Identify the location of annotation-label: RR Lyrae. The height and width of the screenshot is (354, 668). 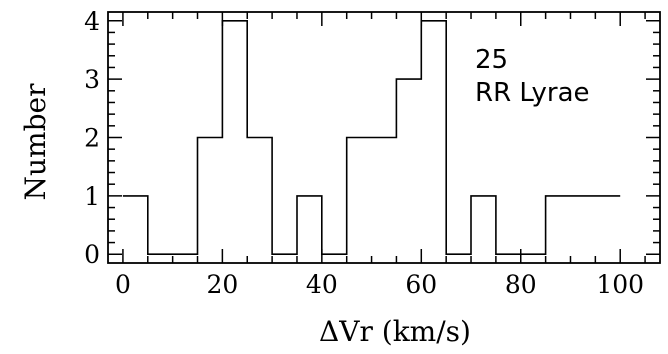
(532, 93).